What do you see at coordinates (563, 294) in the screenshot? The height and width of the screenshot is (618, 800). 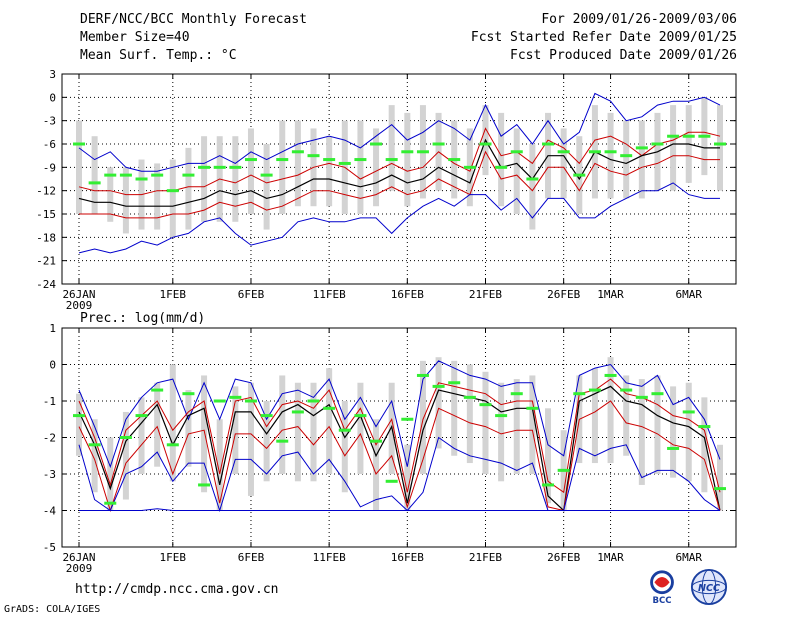 I see `panel-1-xtick-label: 26FEB` at bounding box center [563, 294].